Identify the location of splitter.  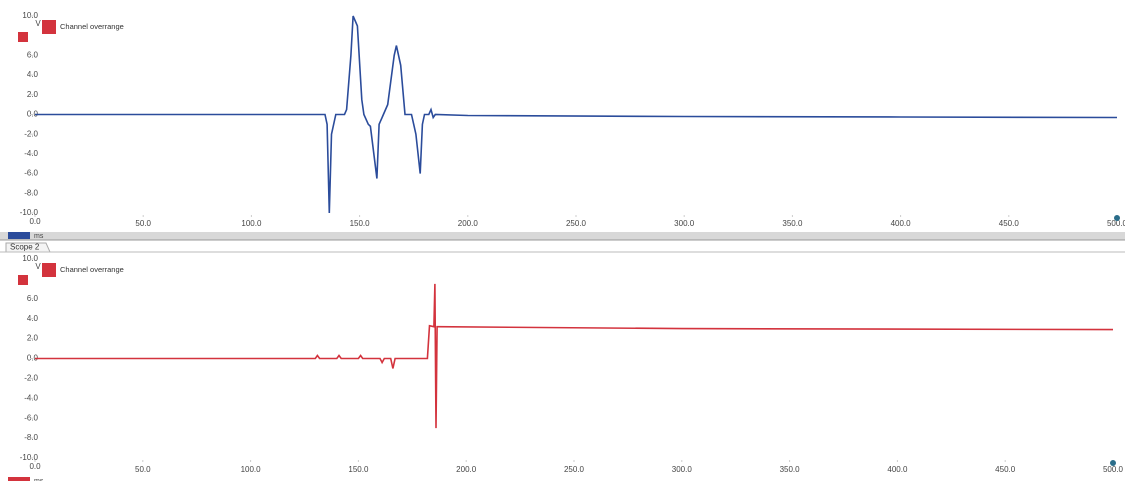
(562, 236).